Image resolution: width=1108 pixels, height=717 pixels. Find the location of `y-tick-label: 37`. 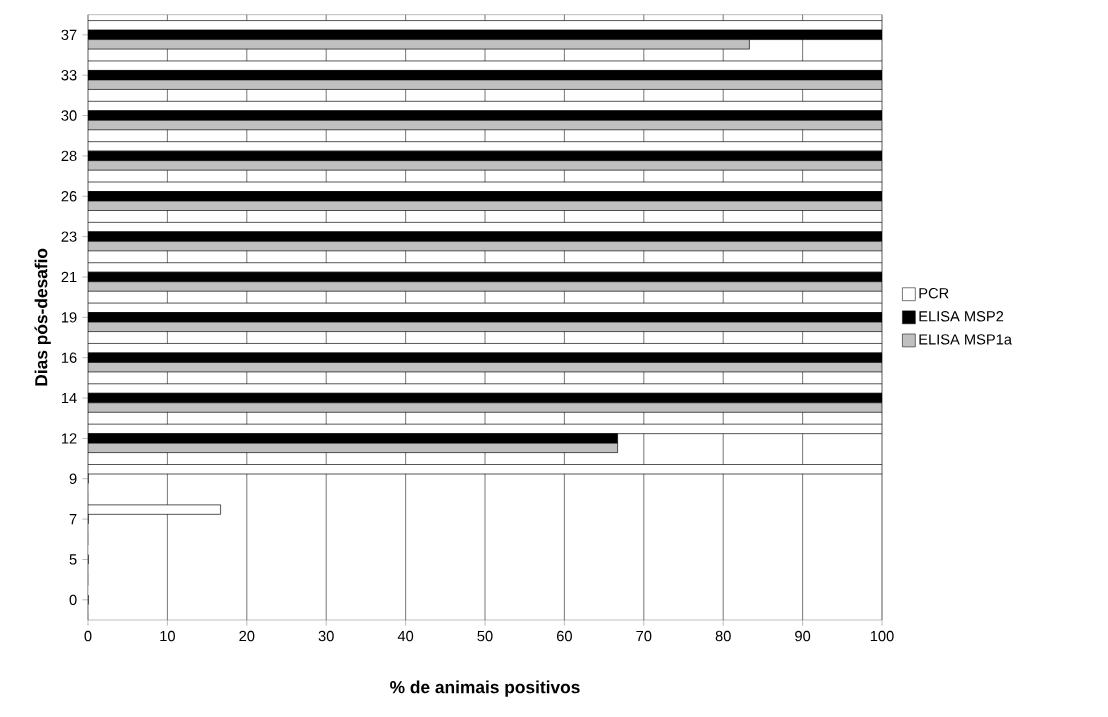

y-tick-label: 37 is located at coordinates (69, 34).